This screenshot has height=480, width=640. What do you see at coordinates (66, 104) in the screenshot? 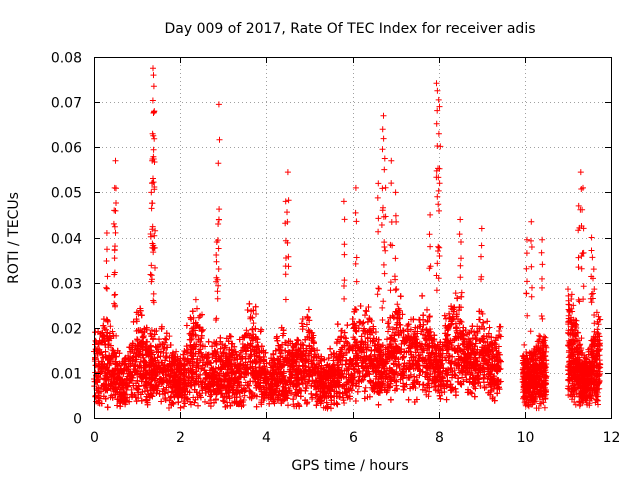
I see `y-tick-label: 0.07` at bounding box center [66, 104].